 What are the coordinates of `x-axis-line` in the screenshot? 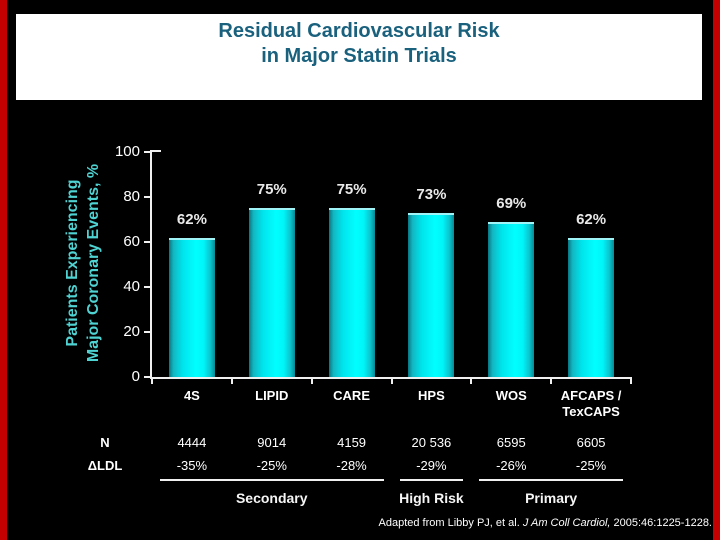 It's located at (391, 378).